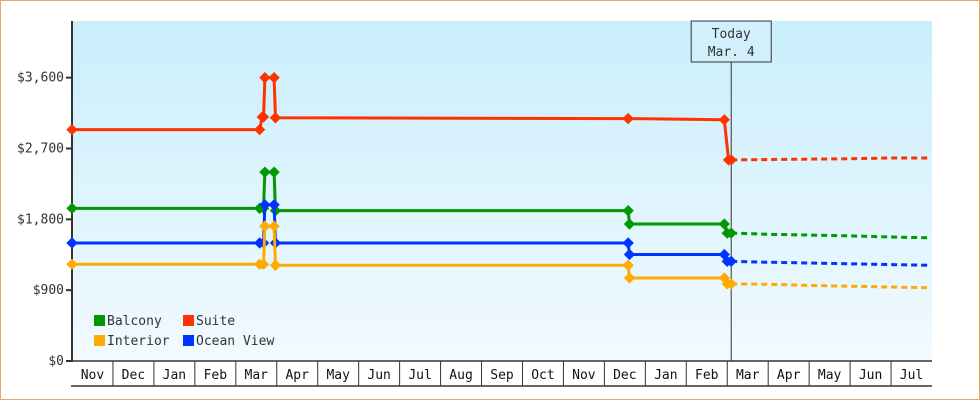 Image resolution: width=980 pixels, height=400 pixels. Describe the element at coordinates (831, 286) in the screenshot. I see `forecast-line-interior` at that location.